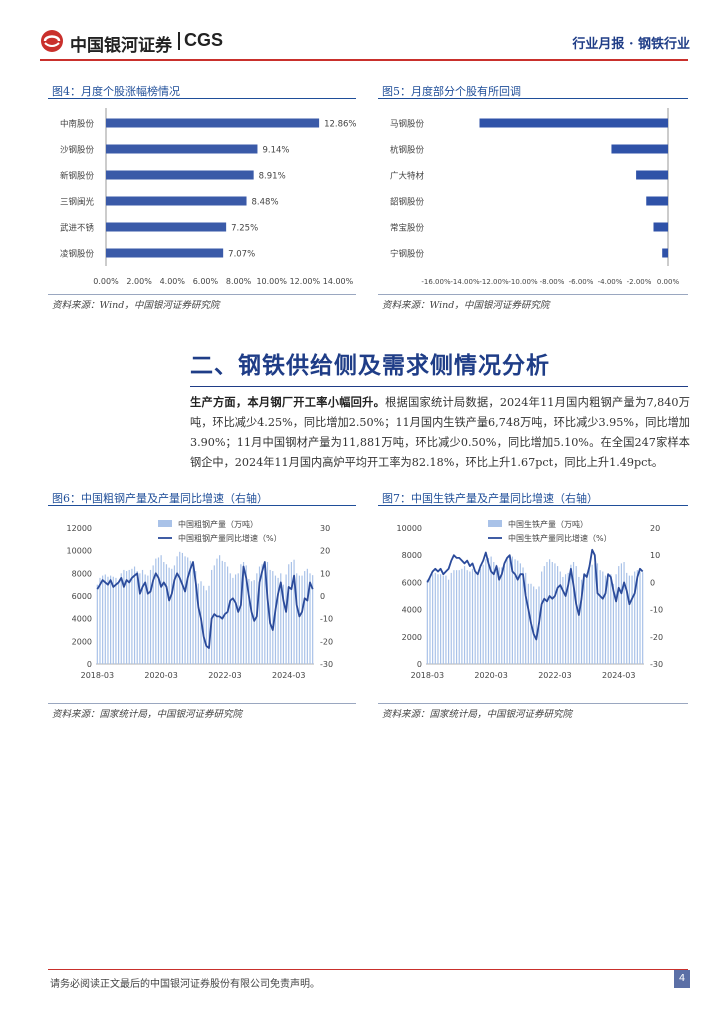 This screenshot has width=724, height=1024. Describe the element at coordinates (179, 41) in the screenshot. I see `brand-separator` at that location.